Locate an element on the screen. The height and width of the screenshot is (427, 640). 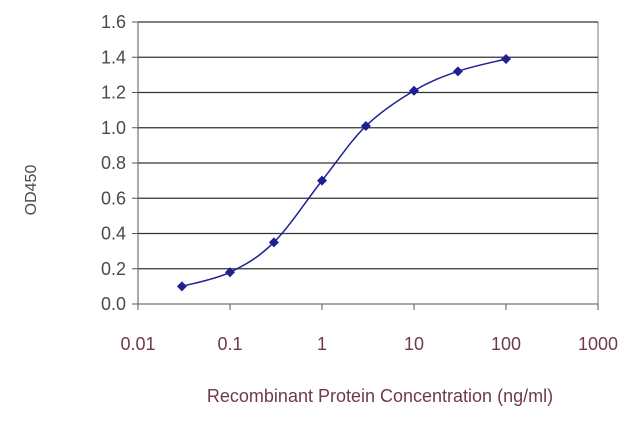
y-tick-label: 1.2 is located at coordinates (113, 93).